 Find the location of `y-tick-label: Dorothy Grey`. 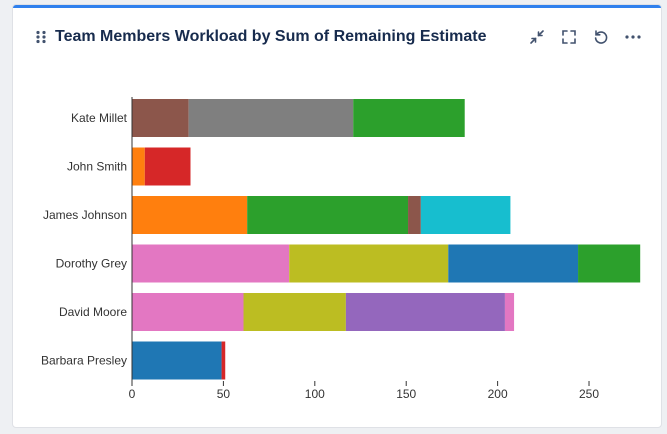

y-tick-label: Dorothy Grey is located at coordinates (91, 264).